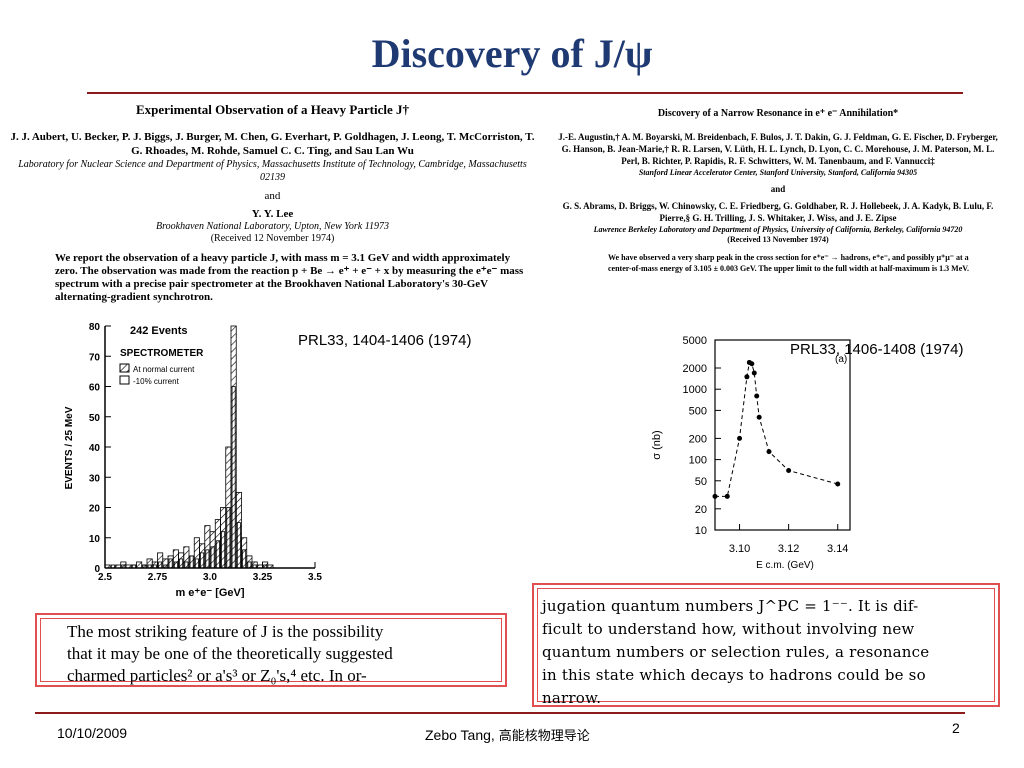 The image size is (1024, 768). Describe the element at coordinates (778, 239) in the screenshot. I see `right-paper-received: (Received 13 November 1974)` at that location.